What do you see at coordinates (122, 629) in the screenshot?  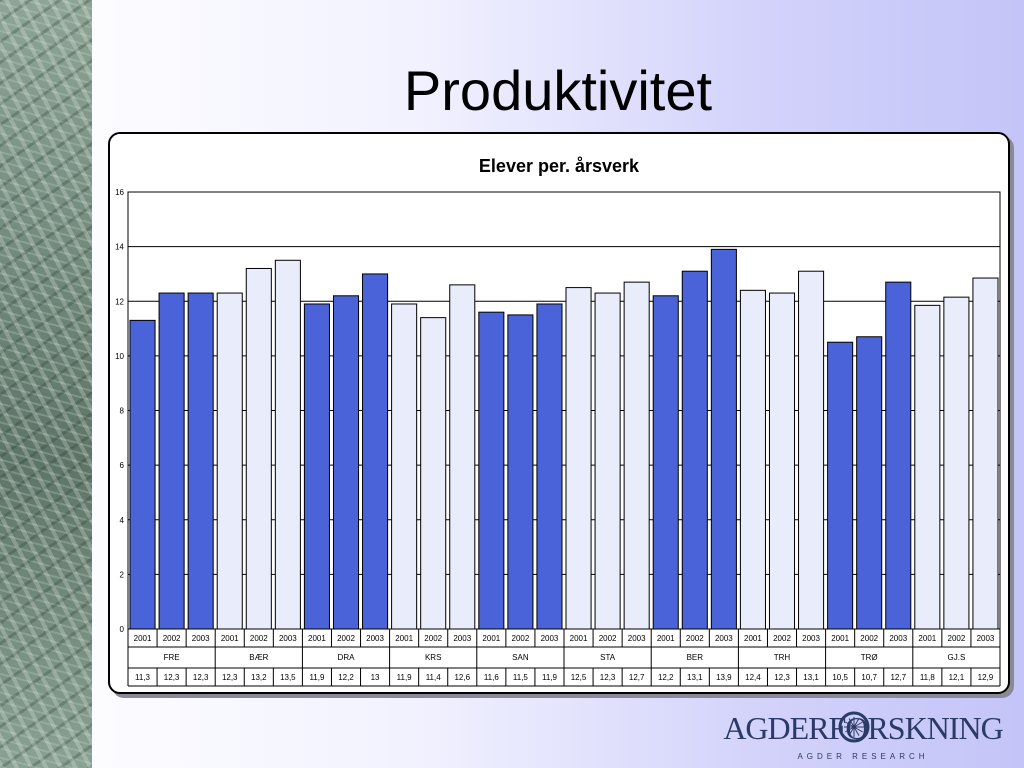 I see `y-tick-label: 0` at bounding box center [122, 629].